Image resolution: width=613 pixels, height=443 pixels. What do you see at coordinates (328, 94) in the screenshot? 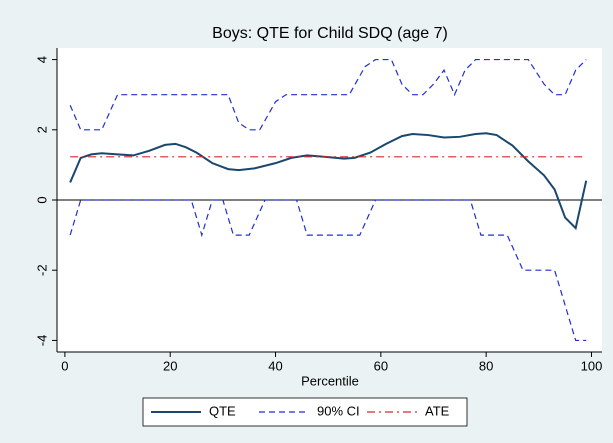
I see `line` at bounding box center [328, 94].